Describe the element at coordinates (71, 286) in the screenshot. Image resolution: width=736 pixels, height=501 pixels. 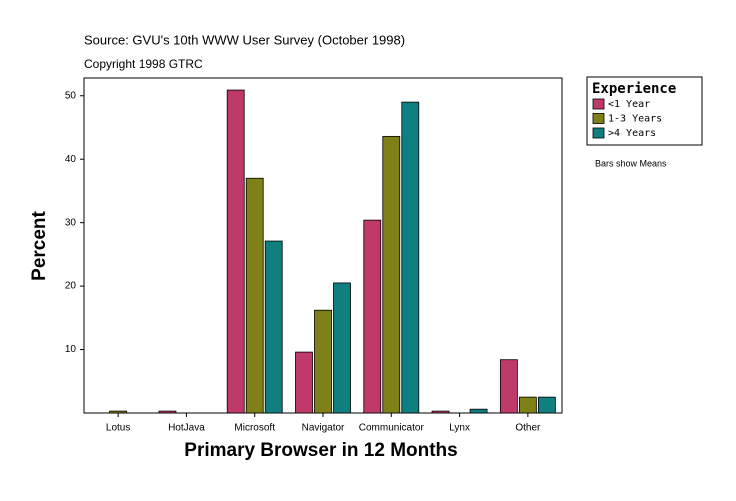
I see `y-tick-label: 20` at that location.